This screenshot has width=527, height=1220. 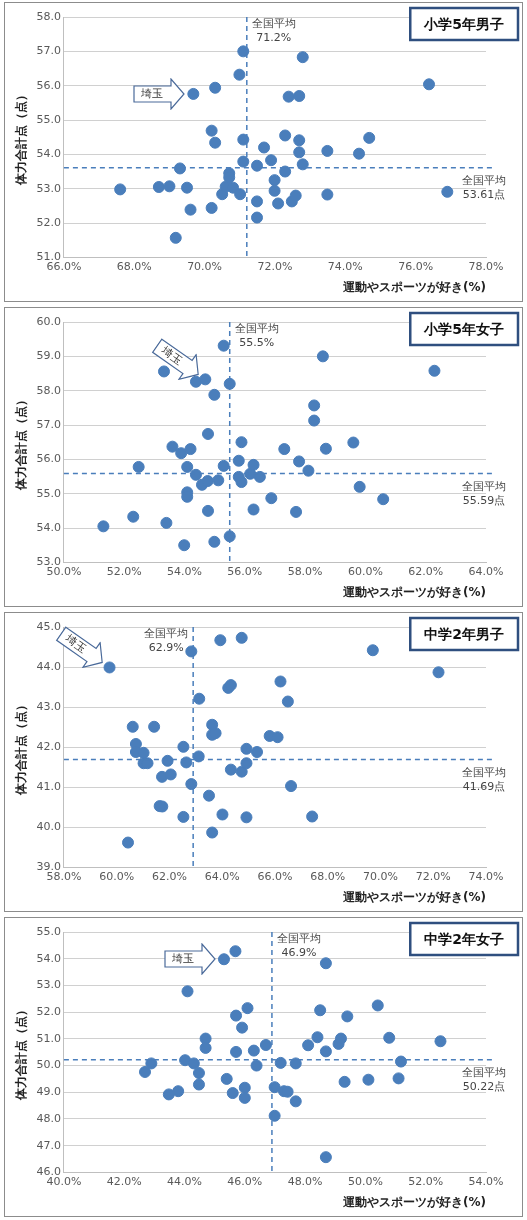 What do you see at coordinates (124, 1181) in the screenshot?
I see `x-tick-label: 42.0%` at bounding box center [124, 1181].